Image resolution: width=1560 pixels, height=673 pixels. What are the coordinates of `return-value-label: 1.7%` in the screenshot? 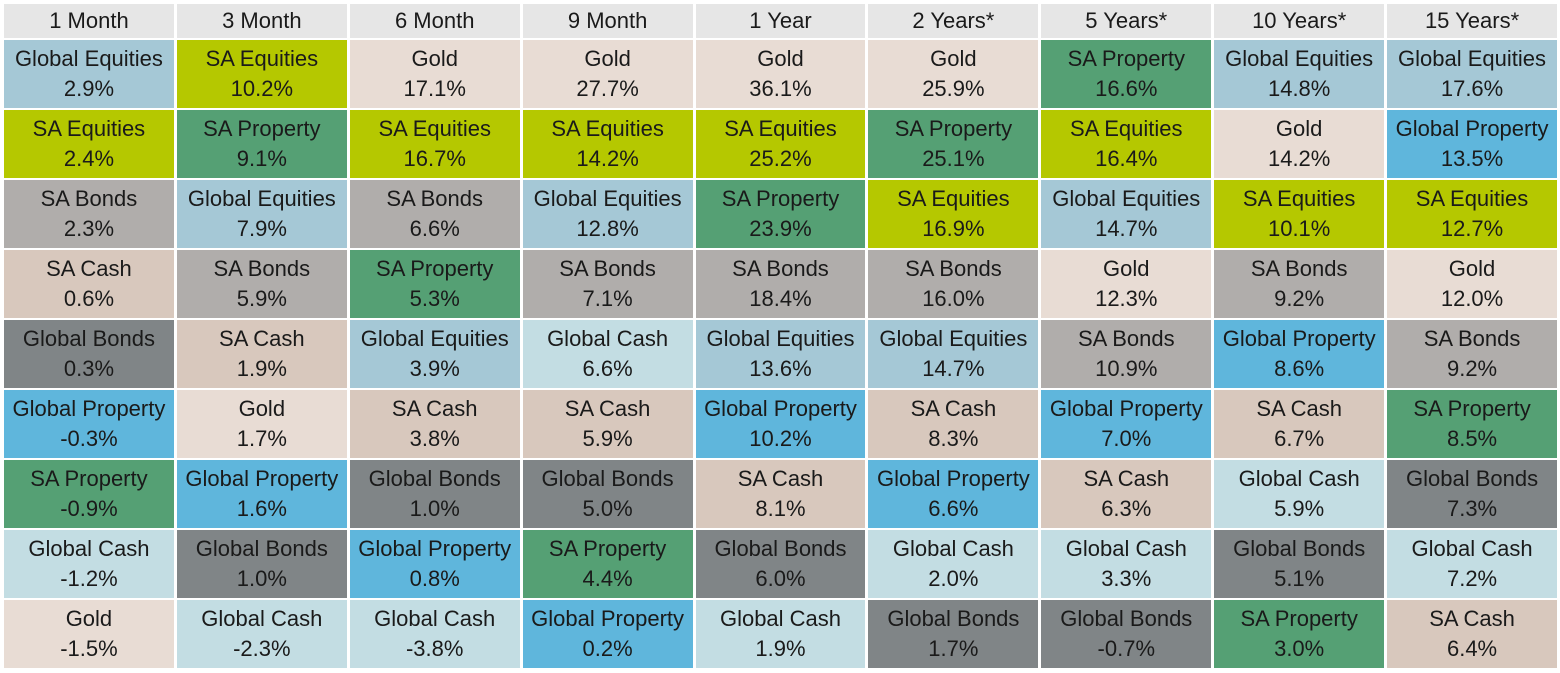 It's located at (953, 648).